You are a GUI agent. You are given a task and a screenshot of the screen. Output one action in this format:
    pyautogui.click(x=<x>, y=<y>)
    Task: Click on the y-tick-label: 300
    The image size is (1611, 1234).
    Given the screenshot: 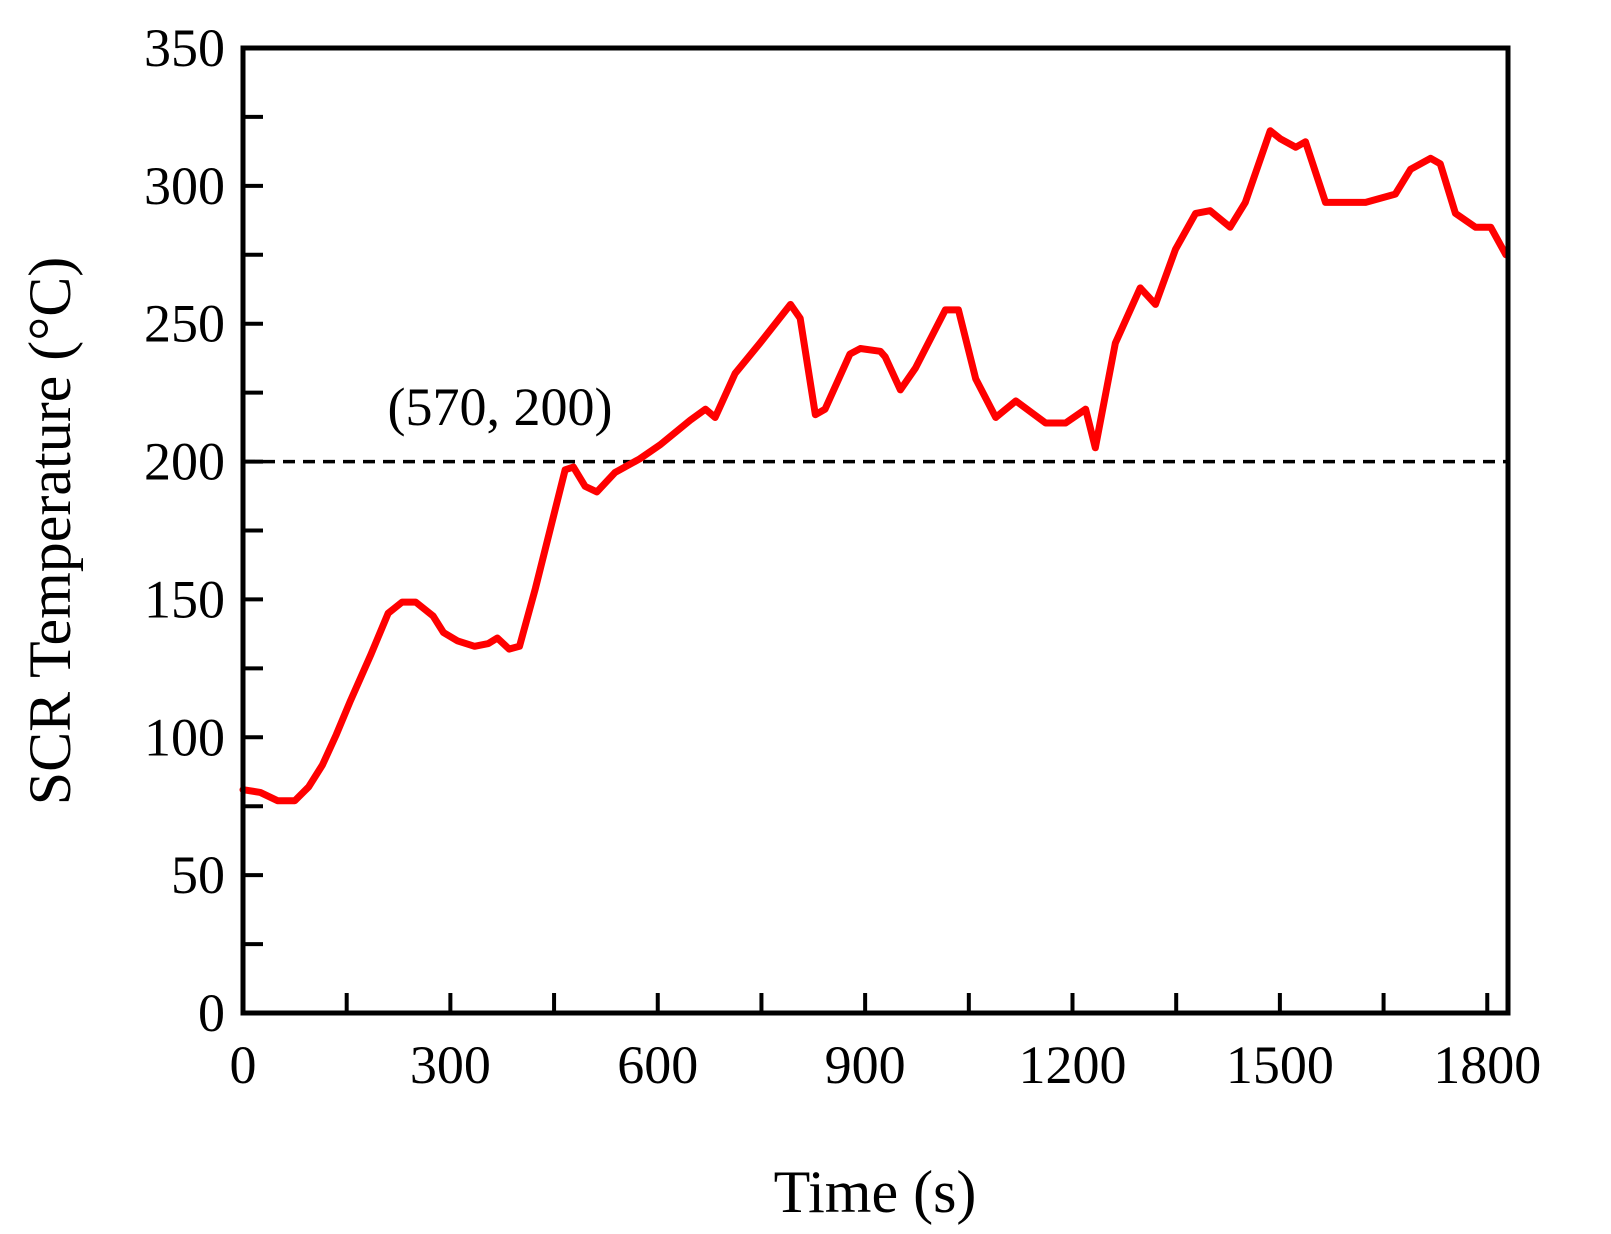 What is the action you would take?
    pyautogui.click(x=184, y=186)
    